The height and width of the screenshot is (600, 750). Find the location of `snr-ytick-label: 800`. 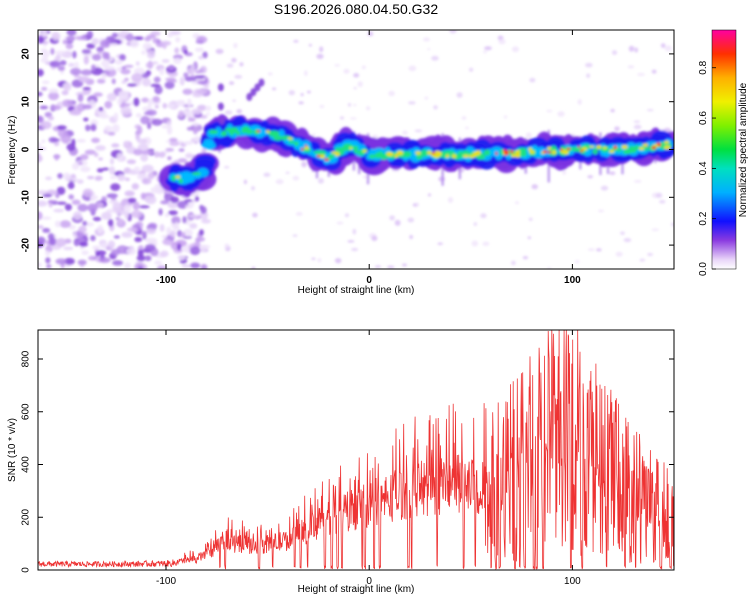

snr-ytick-label: 800 is located at coordinates (26, 358).